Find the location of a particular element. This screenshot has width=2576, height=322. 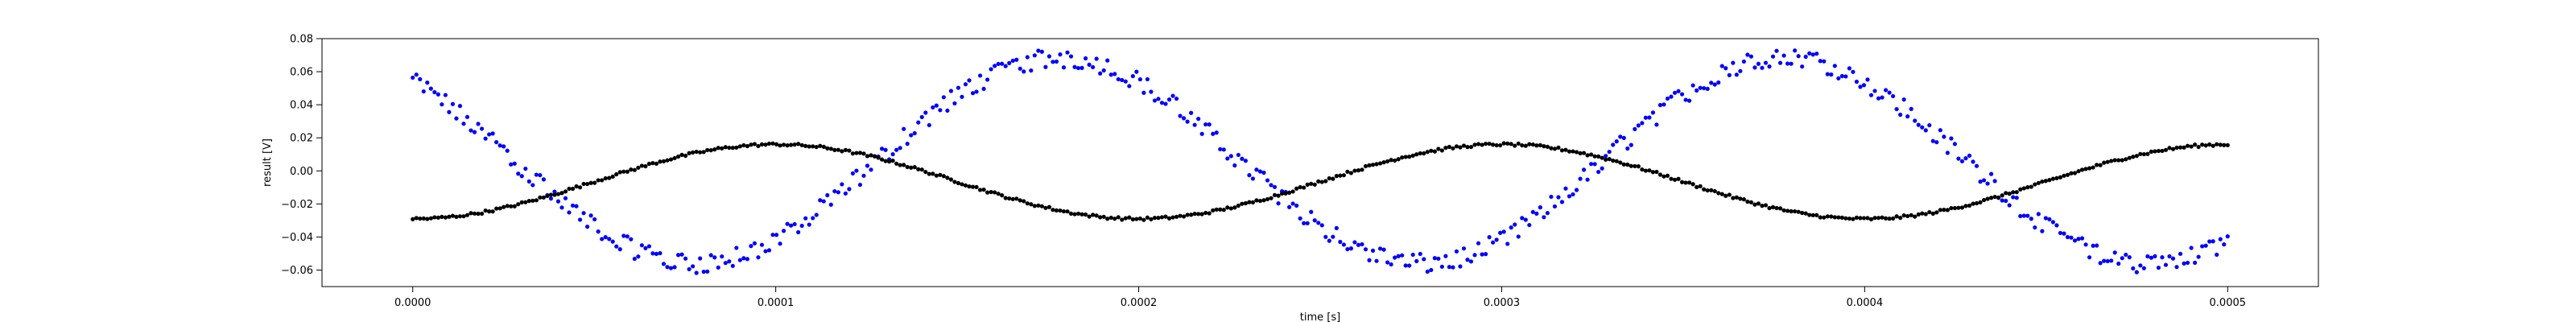

y-tick-label: −0.04 is located at coordinates (297, 238).